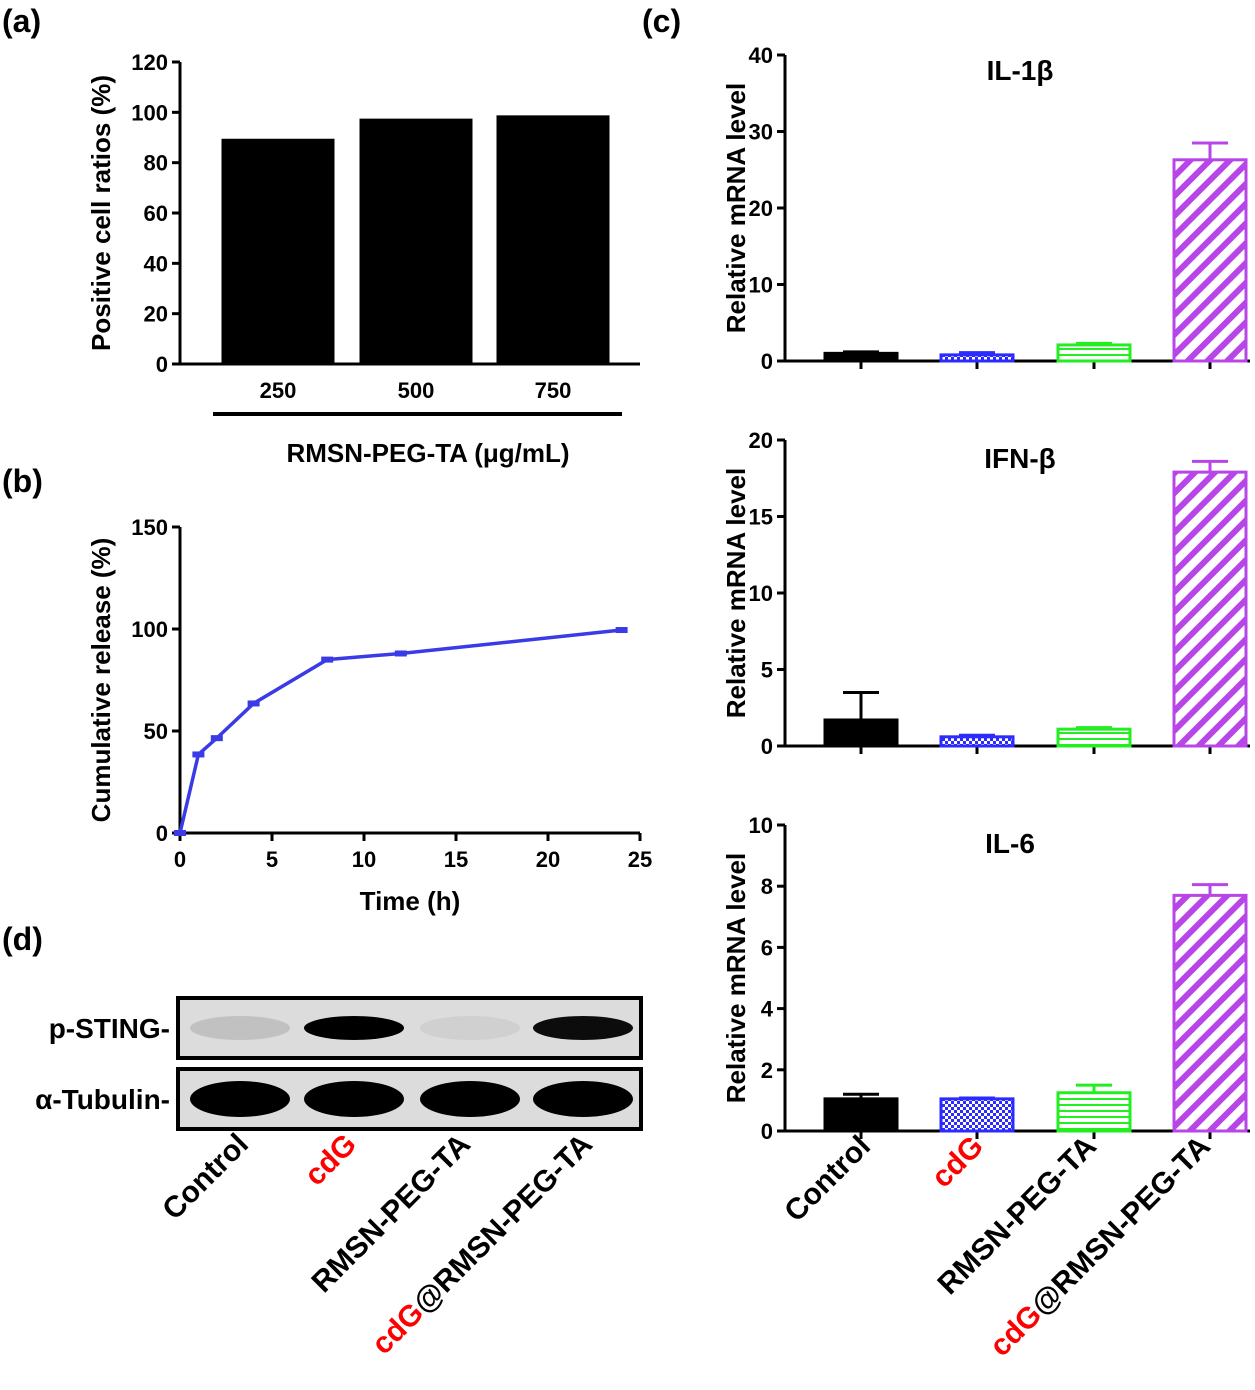  Describe the element at coordinates (180, 859) in the screenshot. I see `x-tick-label: 0` at that location.